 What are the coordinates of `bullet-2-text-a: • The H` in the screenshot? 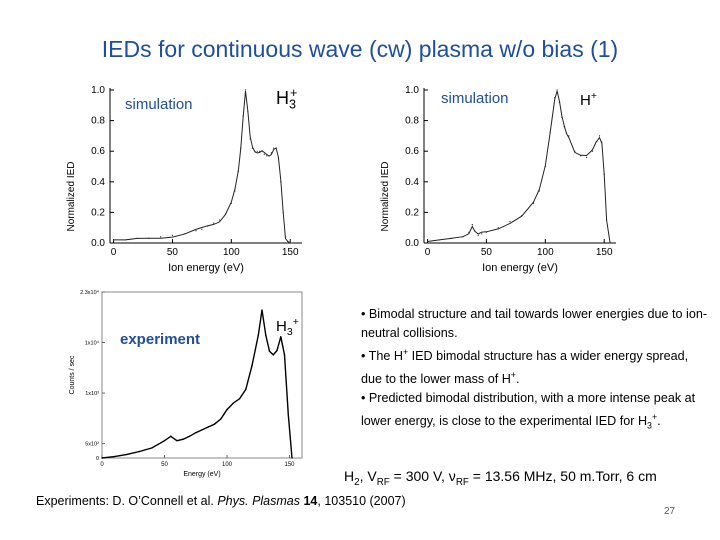 It's located at (382, 356).